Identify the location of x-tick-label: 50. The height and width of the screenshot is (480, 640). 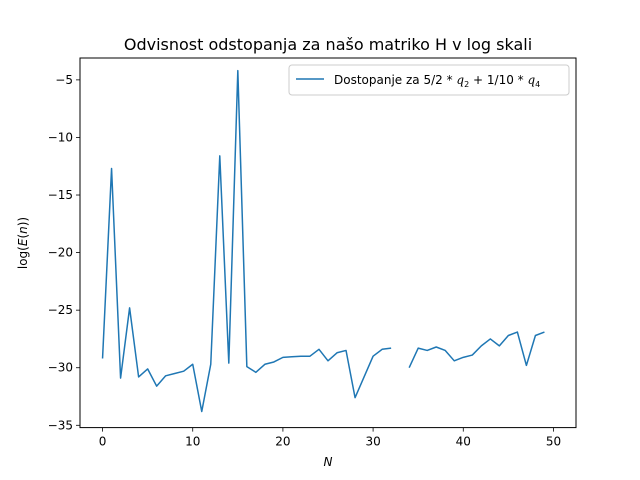
(553, 442).